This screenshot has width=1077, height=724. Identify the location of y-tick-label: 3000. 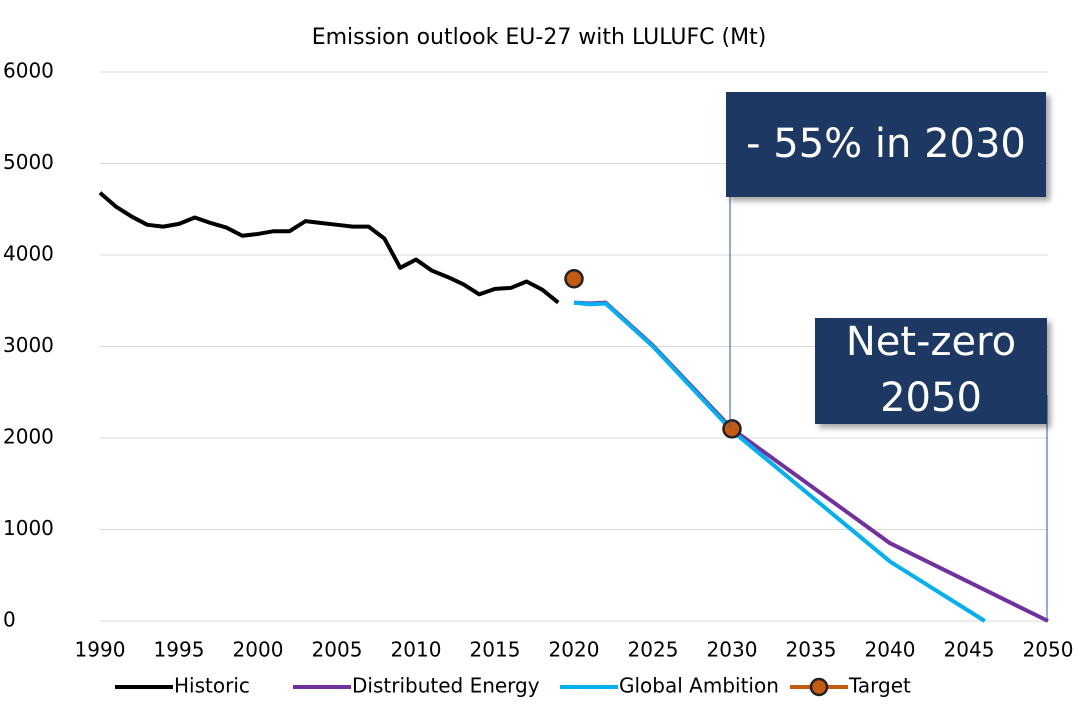
(28, 345).